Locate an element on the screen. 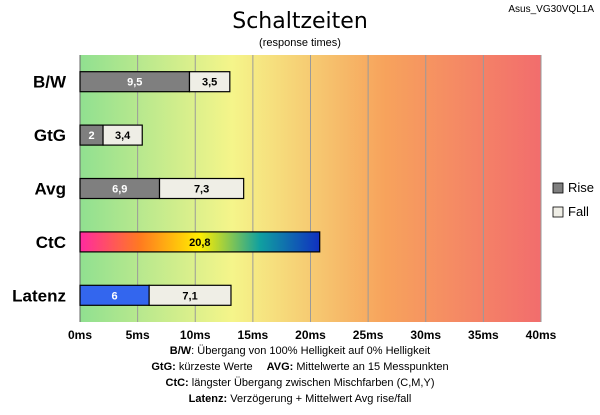  x-tick-label: 15ms is located at coordinates (253, 335).